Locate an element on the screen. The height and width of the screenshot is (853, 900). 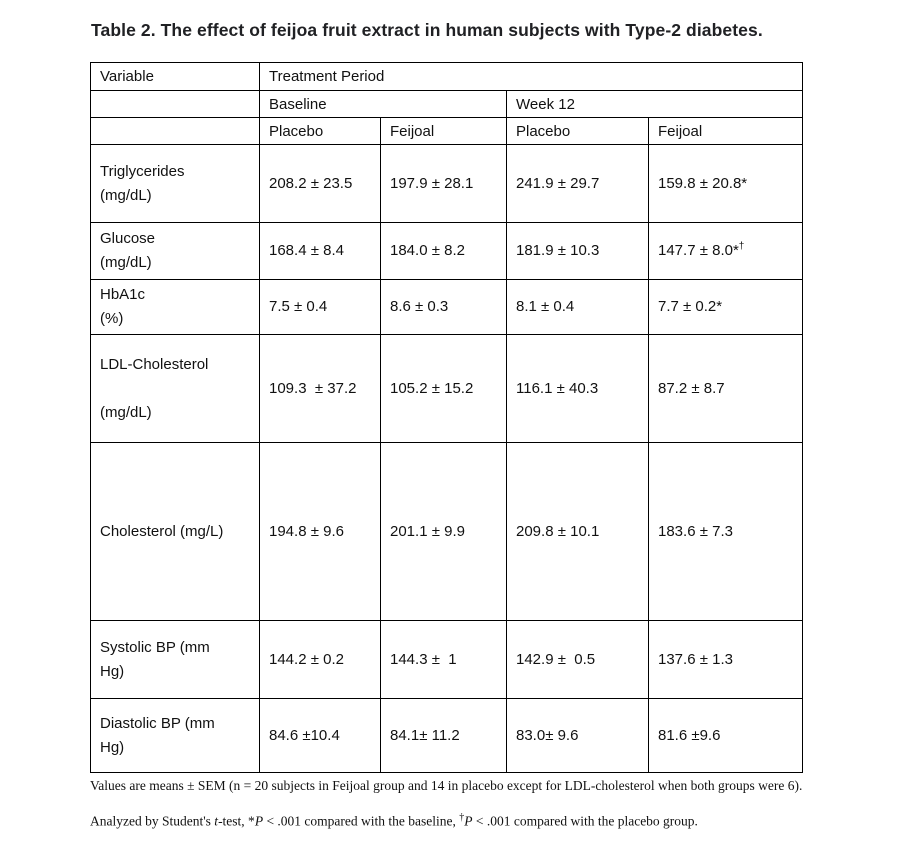
footnote-italic-t: t is located at coordinates (216, 821).